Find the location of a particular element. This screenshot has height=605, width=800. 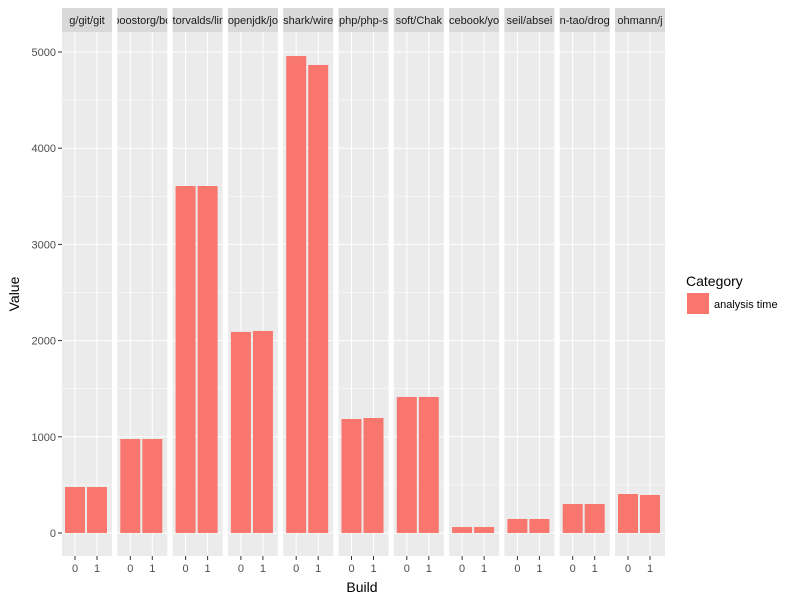

facet-label: g/git/git is located at coordinates (86, 21).